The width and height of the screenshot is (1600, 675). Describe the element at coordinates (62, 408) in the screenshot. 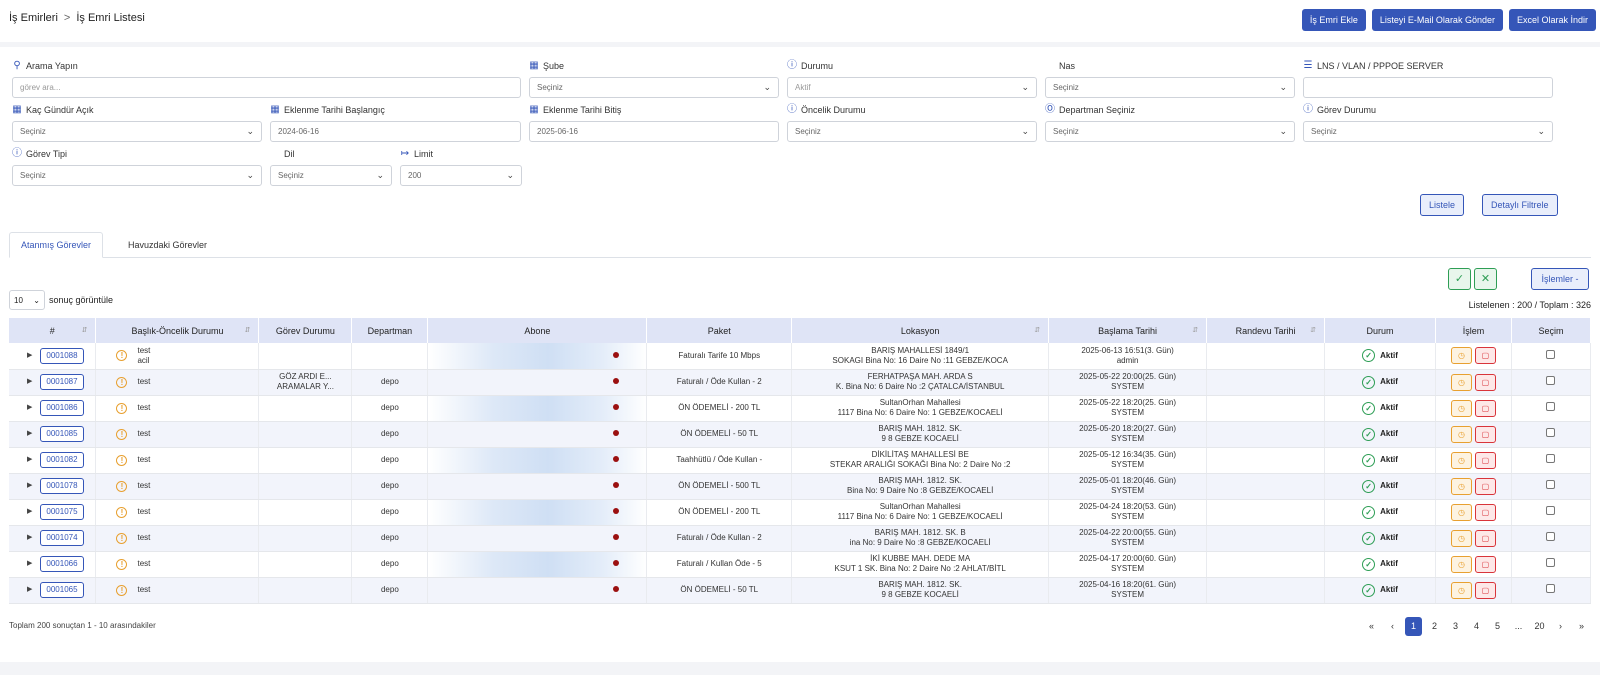

I see `work-order-id-button: 0001086` at that location.